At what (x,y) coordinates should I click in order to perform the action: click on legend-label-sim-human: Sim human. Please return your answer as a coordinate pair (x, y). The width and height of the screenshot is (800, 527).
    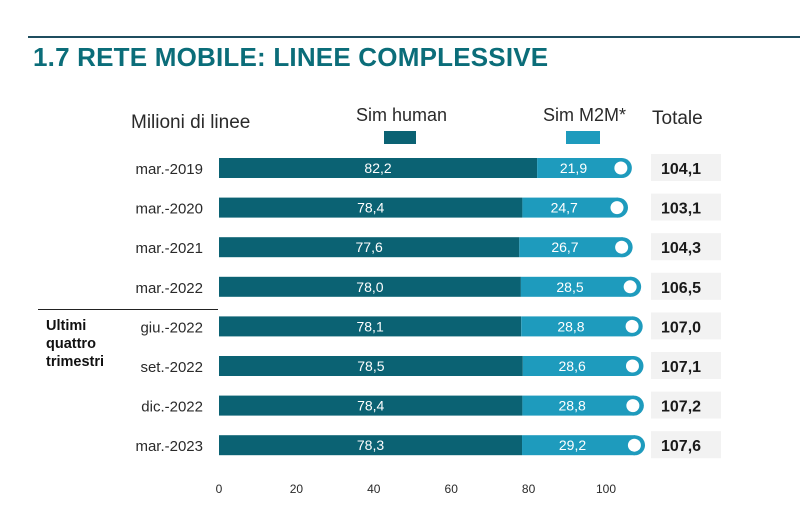
    Looking at the image, I should click on (402, 115).